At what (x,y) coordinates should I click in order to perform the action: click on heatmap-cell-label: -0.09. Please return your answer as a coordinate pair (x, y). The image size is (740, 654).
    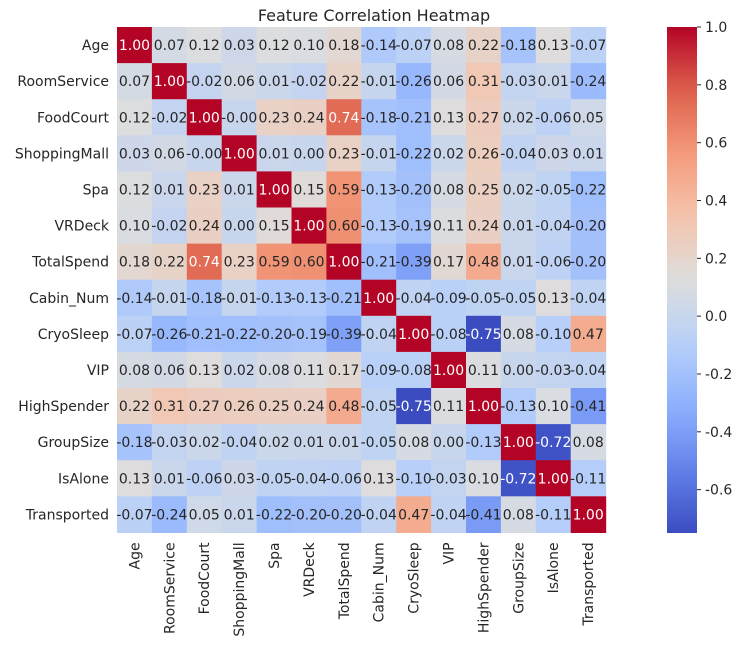
    Looking at the image, I should click on (379, 371).